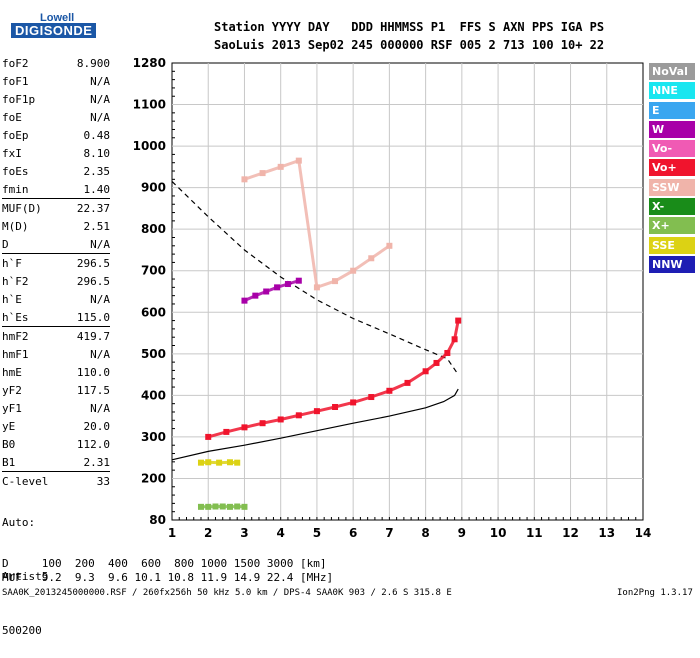 The image size is (700, 658). I want to click on footer-version: Ion2Png 1.3.17, so click(655, 593).